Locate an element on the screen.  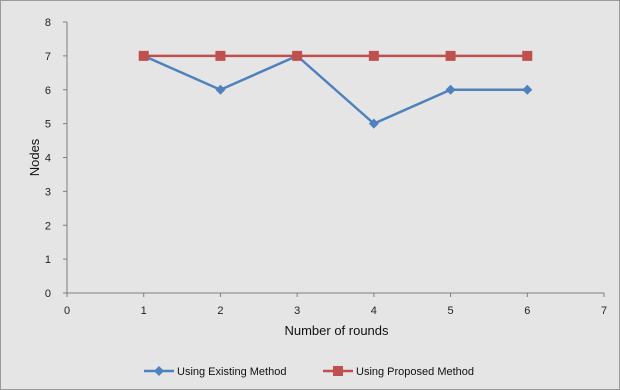
x-tick-label: 0 is located at coordinates (67, 311).